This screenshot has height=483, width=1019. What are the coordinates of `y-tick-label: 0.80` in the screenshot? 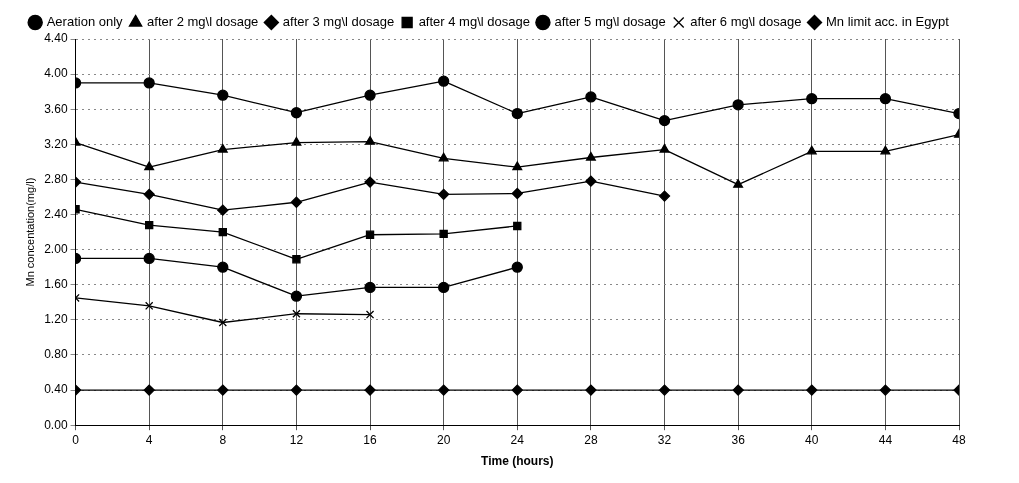 It's located at (56, 354).